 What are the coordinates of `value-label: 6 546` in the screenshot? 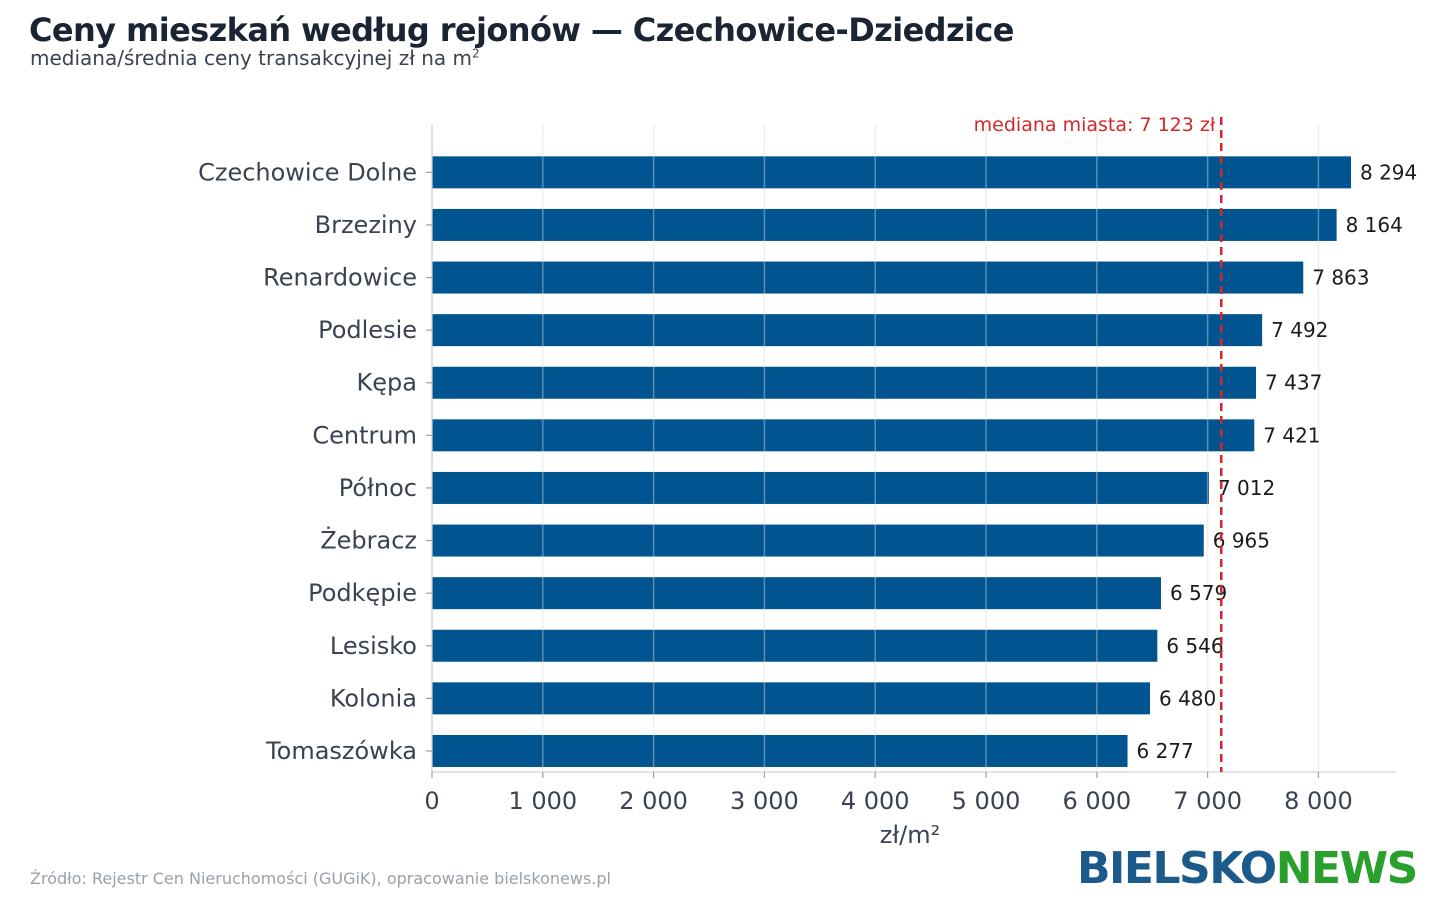 It's located at (1194, 646).